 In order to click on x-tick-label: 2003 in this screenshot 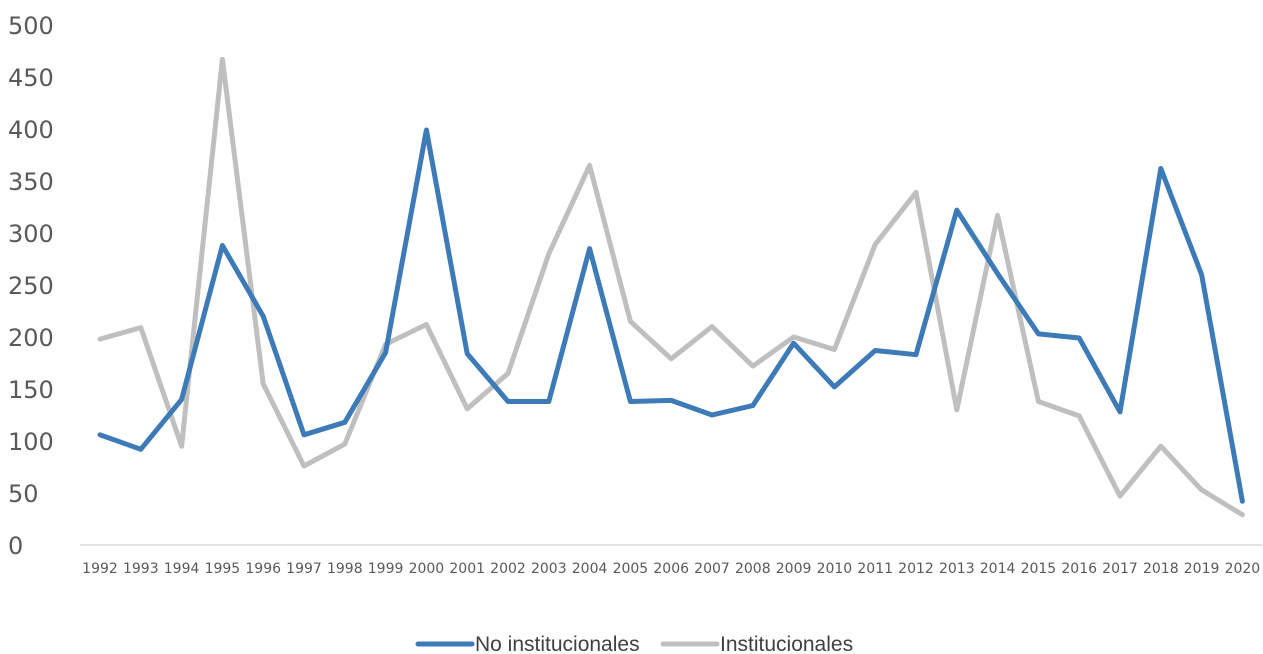, I will do `click(549, 569)`.